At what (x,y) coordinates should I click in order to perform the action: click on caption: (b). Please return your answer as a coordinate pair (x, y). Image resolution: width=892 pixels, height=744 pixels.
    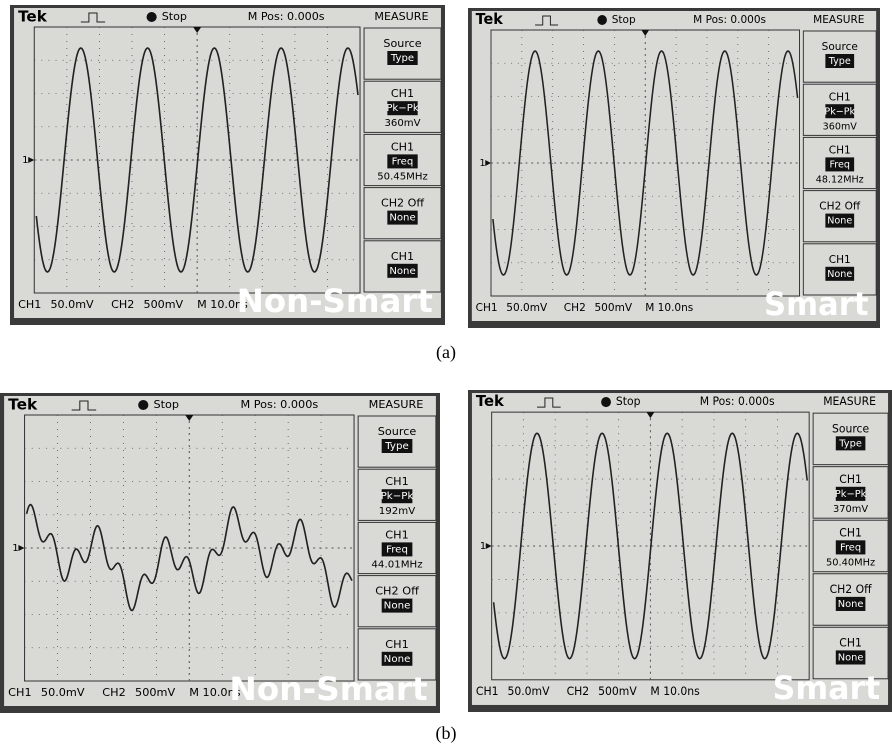
    Looking at the image, I should click on (446, 733).